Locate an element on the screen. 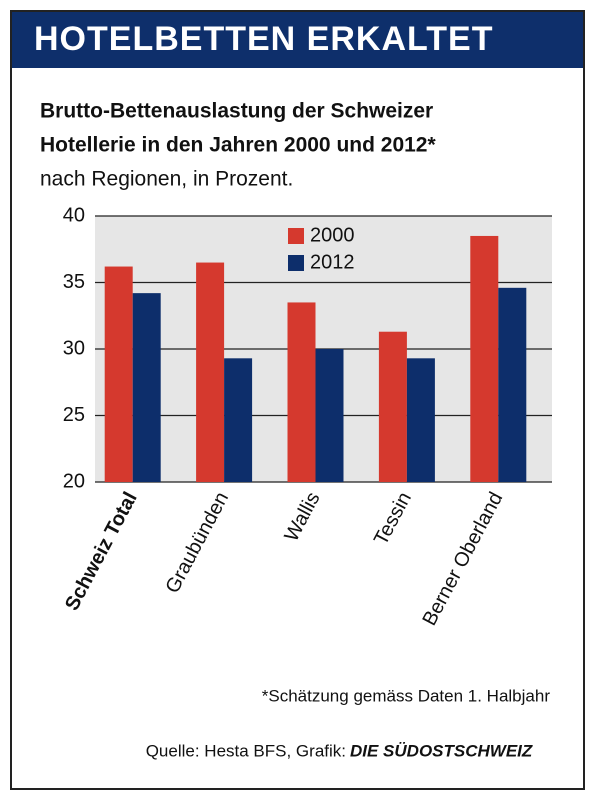 The width and height of the screenshot is (595, 800). header: HOTELBETTEN ERKALTET is located at coordinates (263, 39).